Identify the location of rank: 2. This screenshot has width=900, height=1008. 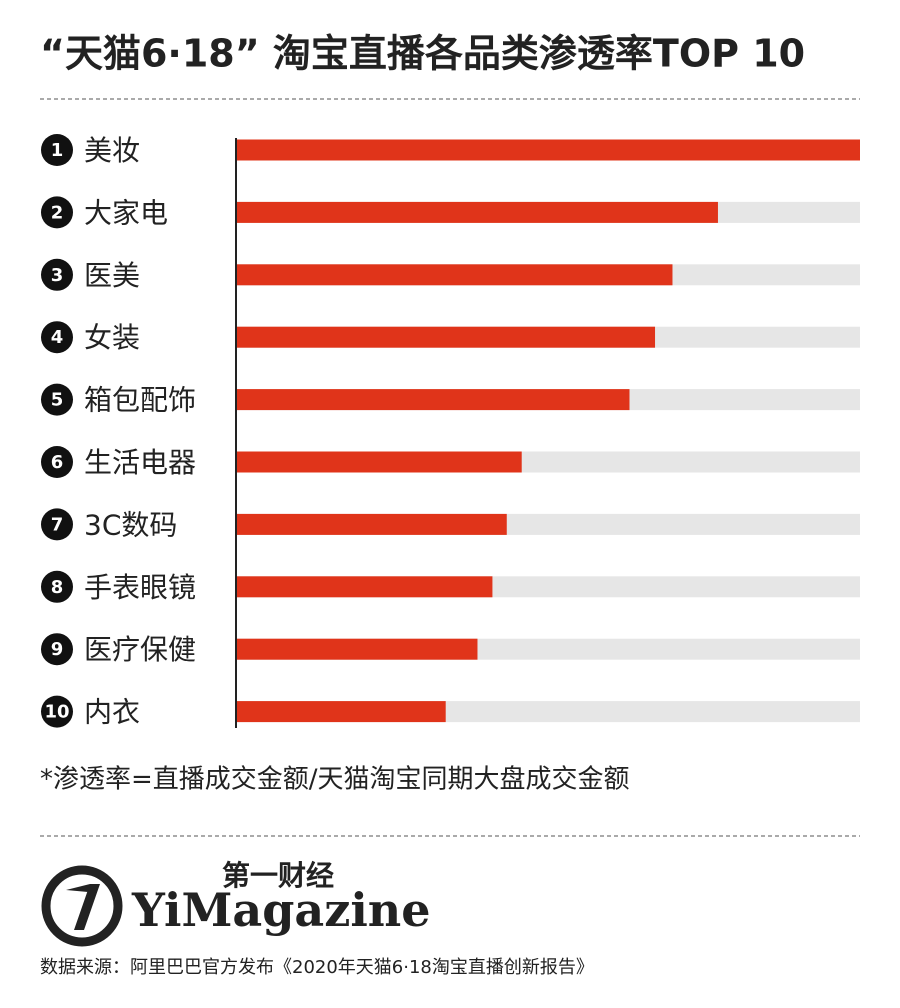
(57, 212).